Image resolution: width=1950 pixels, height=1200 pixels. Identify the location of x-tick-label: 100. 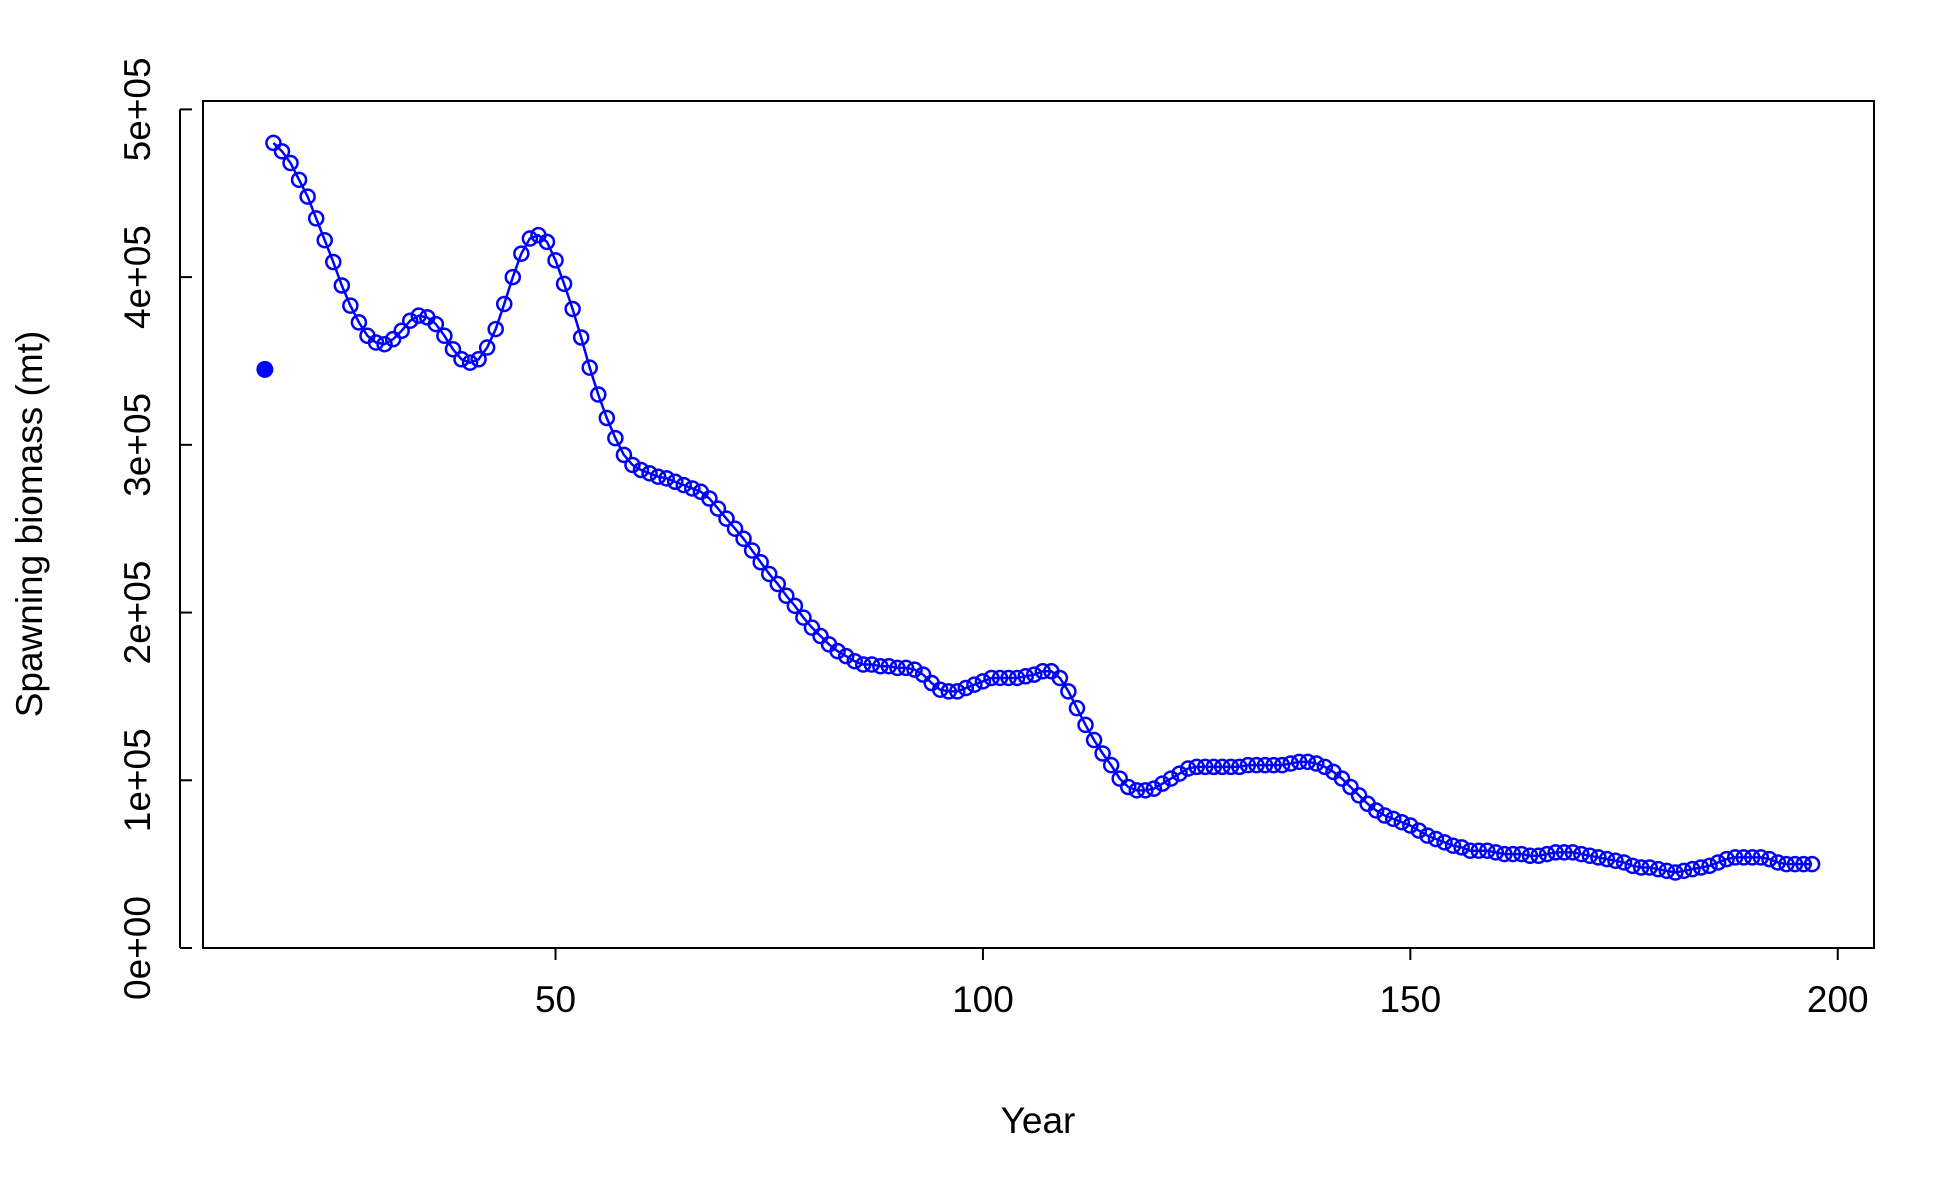
(983, 999).